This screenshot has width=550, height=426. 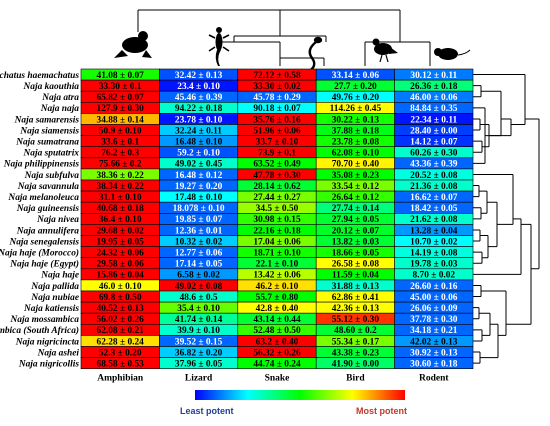 I want to click on row-label: Naja savannula, so click(x=48, y=187).